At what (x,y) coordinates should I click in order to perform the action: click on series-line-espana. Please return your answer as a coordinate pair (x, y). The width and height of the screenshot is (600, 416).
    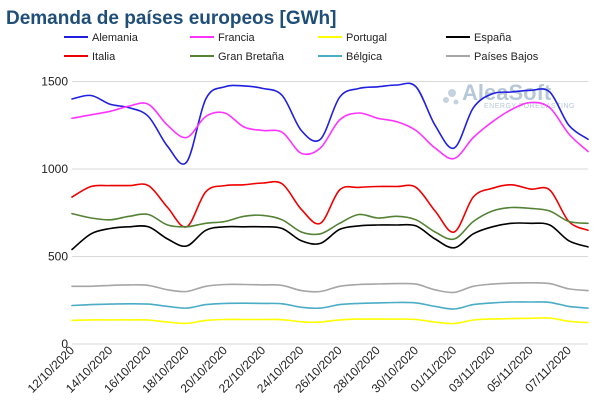
    Looking at the image, I should click on (330, 236).